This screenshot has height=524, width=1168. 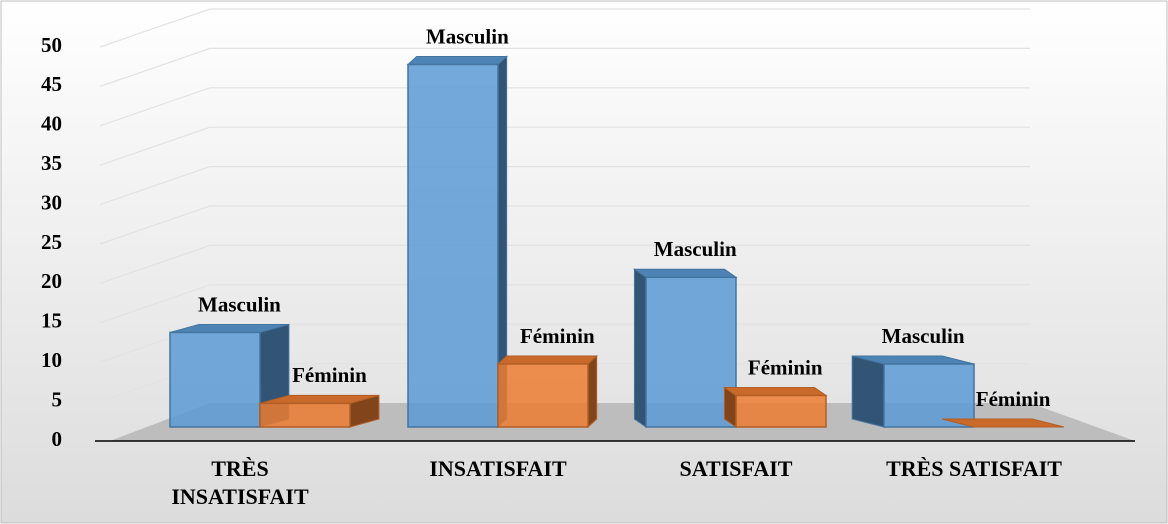 What do you see at coordinates (51, 45) in the screenshot?
I see `y-tick-label: 50` at bounding box center [51, 45].